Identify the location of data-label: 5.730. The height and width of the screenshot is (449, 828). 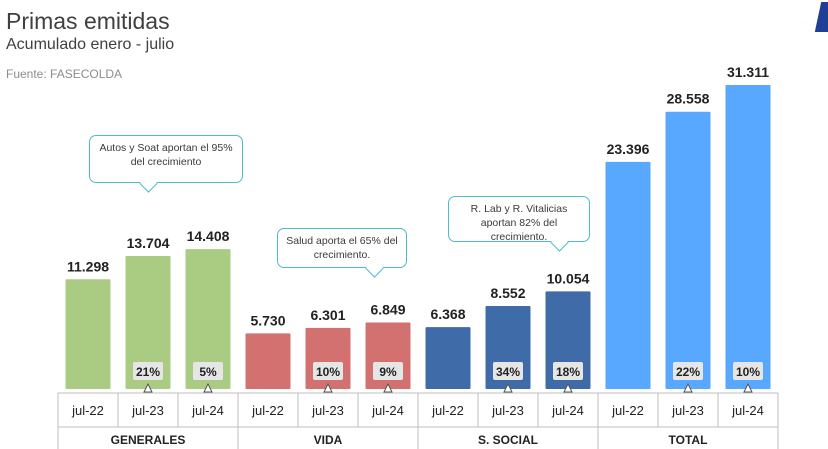
(267, 320).